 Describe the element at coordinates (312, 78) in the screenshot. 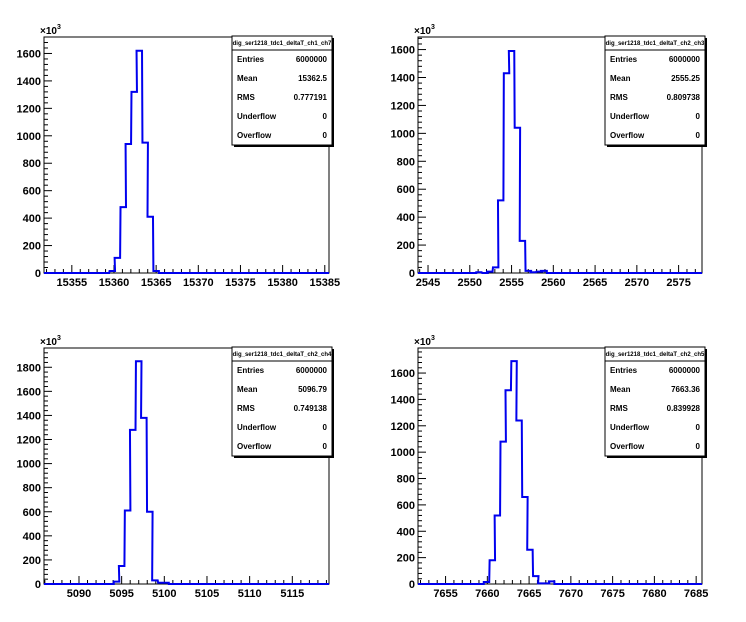

I see `stats-row-value: 15362.5` at that location.